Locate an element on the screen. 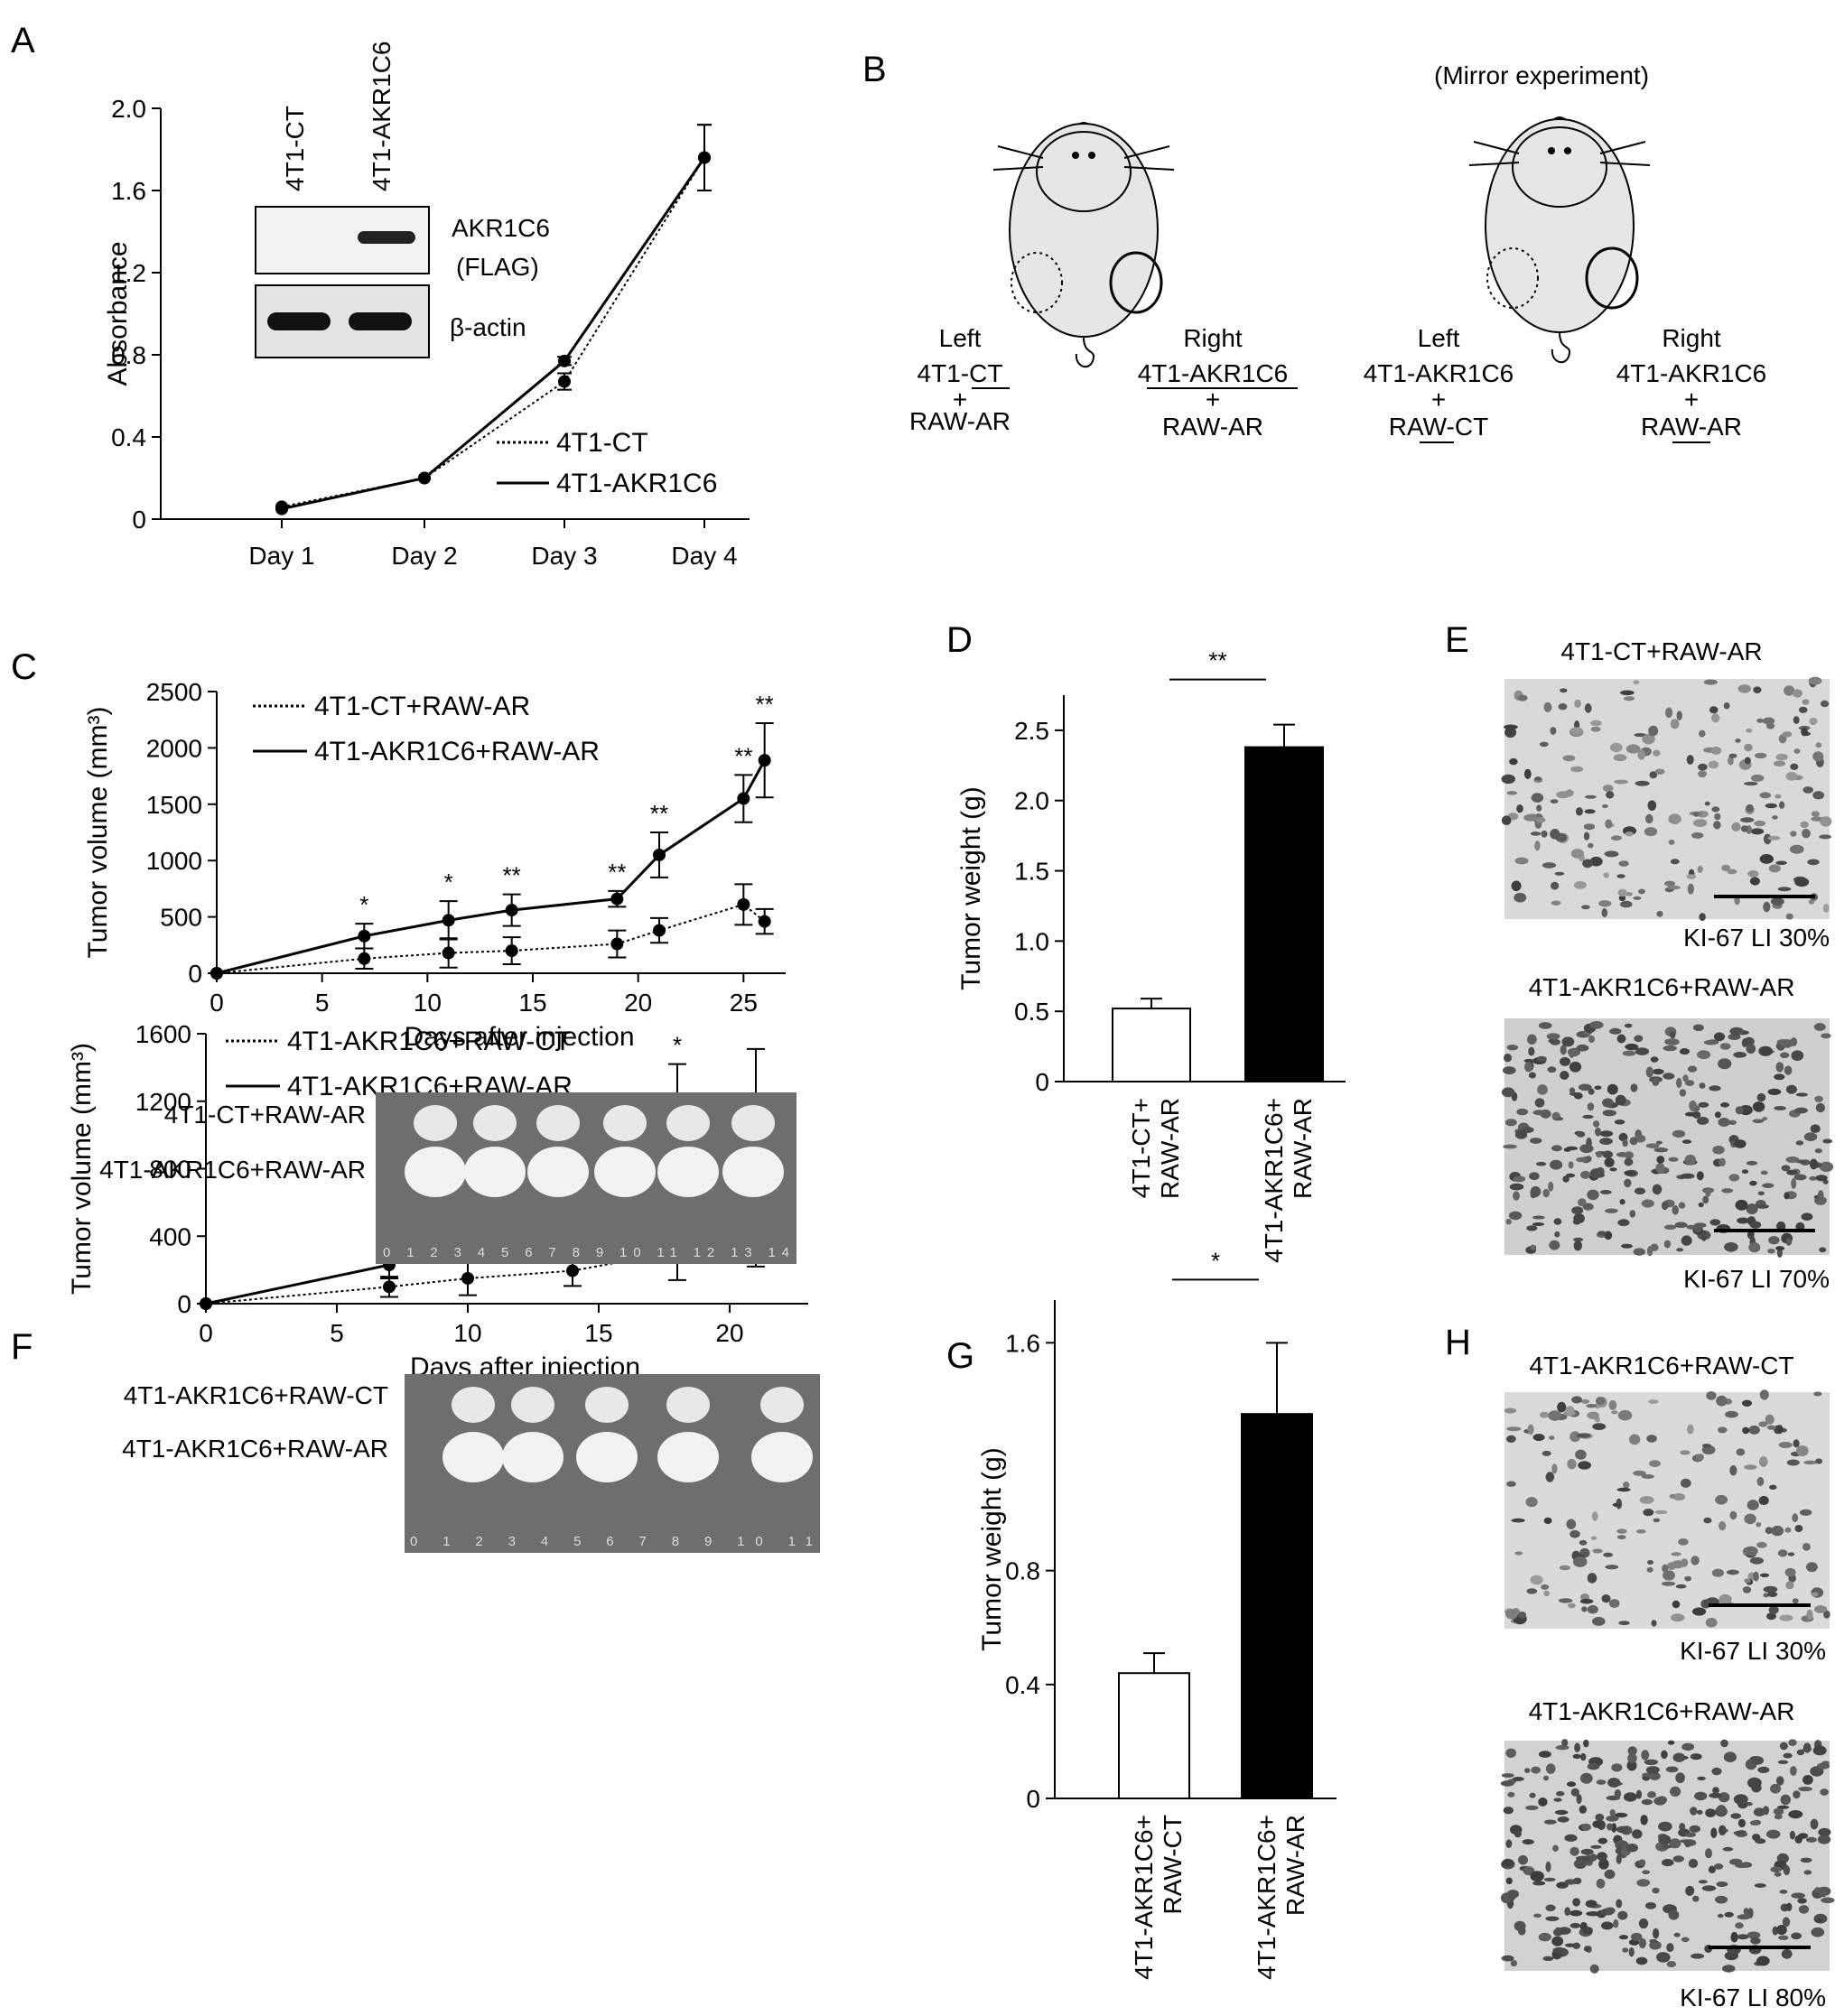  histology-e-bot-caption: KI-67 LI 70% is located at coordinates (1756, 1279).